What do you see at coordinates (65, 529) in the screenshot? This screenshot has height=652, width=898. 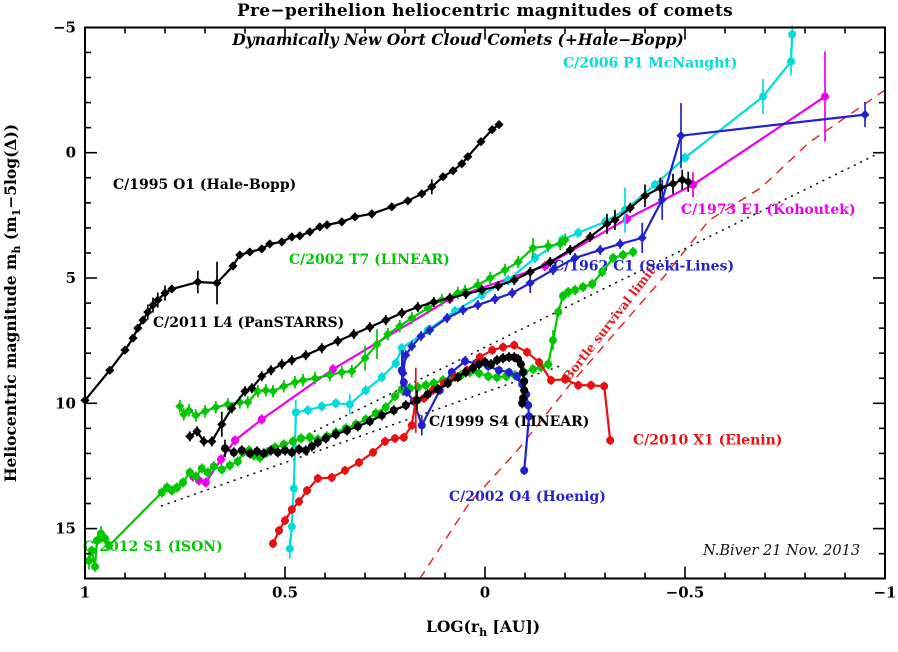 I see `y-tick-label: 15` at bounding box center [65, 529].